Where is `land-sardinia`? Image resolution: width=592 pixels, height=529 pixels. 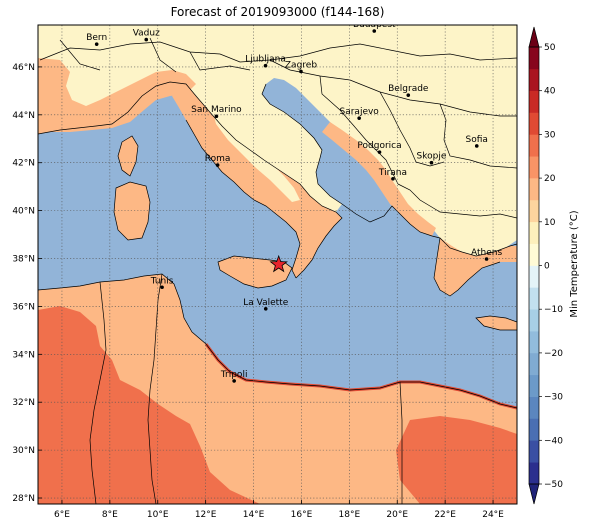
land-sardinia is located at coordinates (132, 211).